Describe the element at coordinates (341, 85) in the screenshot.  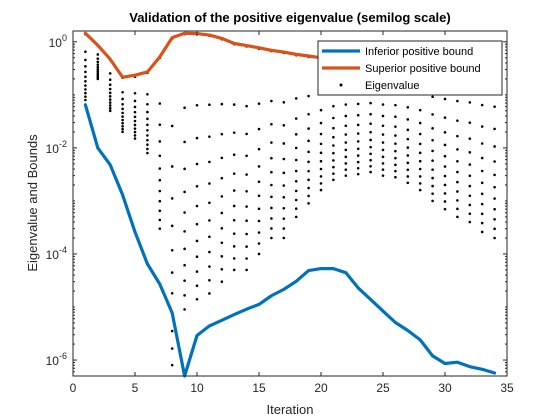
I see `legend-swatch` at that location.